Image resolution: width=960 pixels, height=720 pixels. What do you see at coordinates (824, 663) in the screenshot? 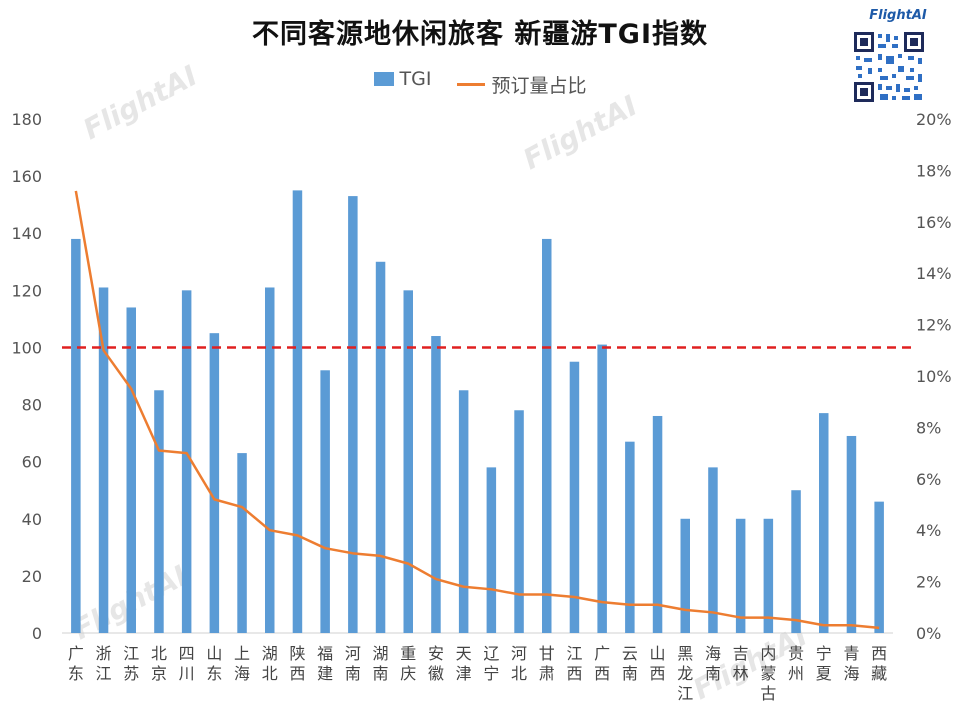
I see `x-category-label: 宁夏` at bounding box center [824, 663].